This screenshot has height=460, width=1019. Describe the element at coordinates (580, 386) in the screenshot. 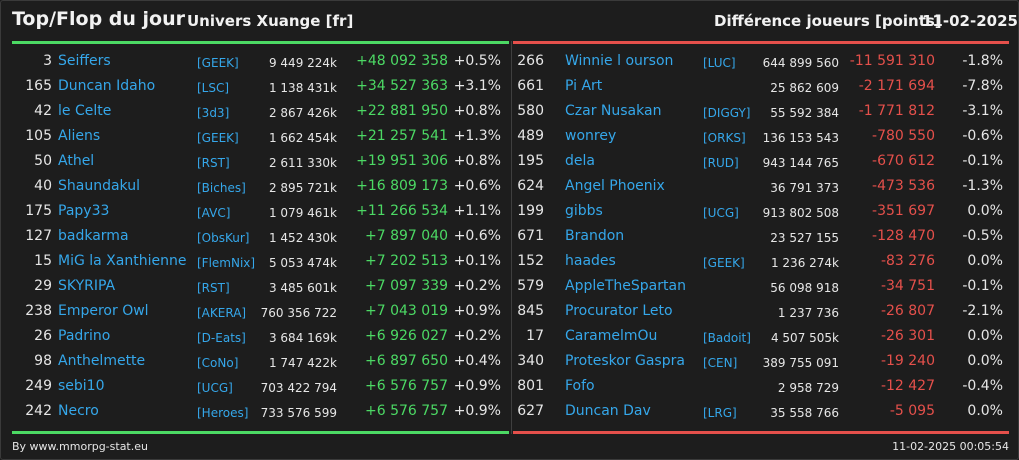

I see `player-name-link: Fofo` at that location.